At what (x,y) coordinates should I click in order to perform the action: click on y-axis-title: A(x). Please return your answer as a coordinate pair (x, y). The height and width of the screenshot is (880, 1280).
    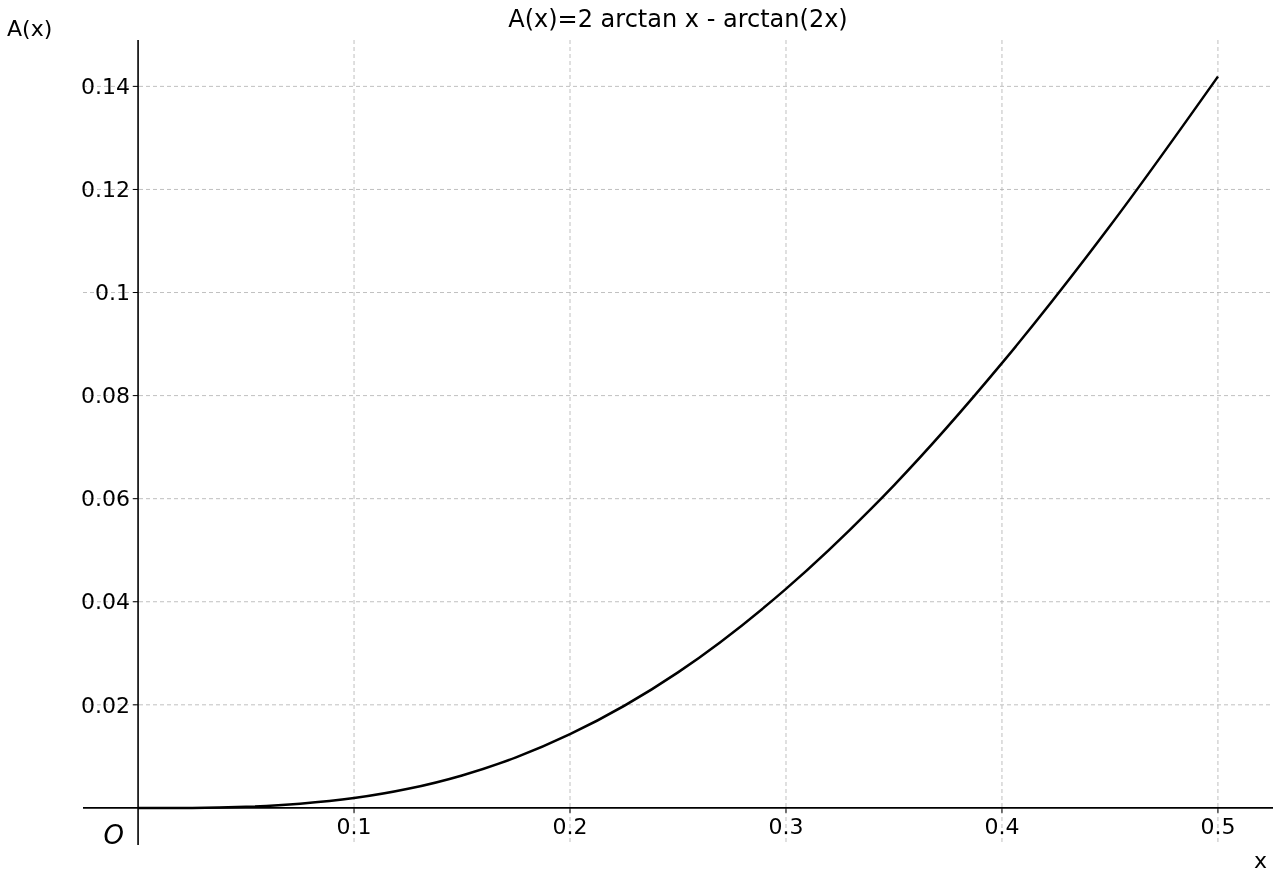
    Looking at the image, I should click on (30, 28).